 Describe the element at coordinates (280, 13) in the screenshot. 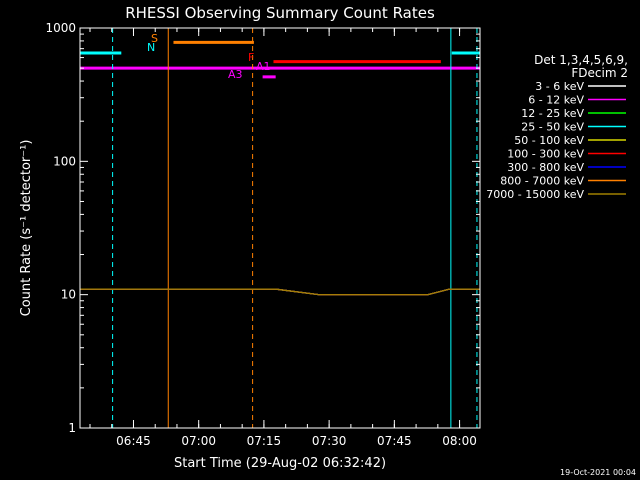

I see `chart-title: RHESSI Observing Summary Count Rates` at that location.